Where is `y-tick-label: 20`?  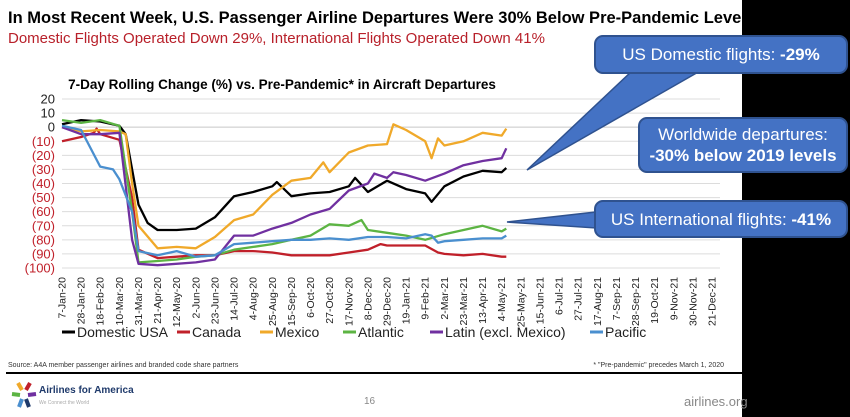
y-tick-label: 20 is located at coordinates (48, 99).